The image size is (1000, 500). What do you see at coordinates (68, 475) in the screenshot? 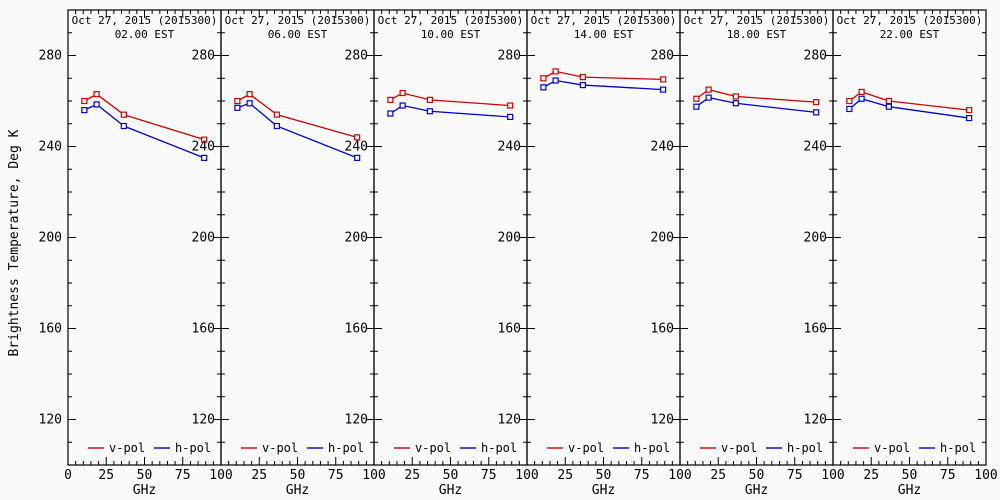
I see `x-tick-label: 0` at bounding box center [68, 475].